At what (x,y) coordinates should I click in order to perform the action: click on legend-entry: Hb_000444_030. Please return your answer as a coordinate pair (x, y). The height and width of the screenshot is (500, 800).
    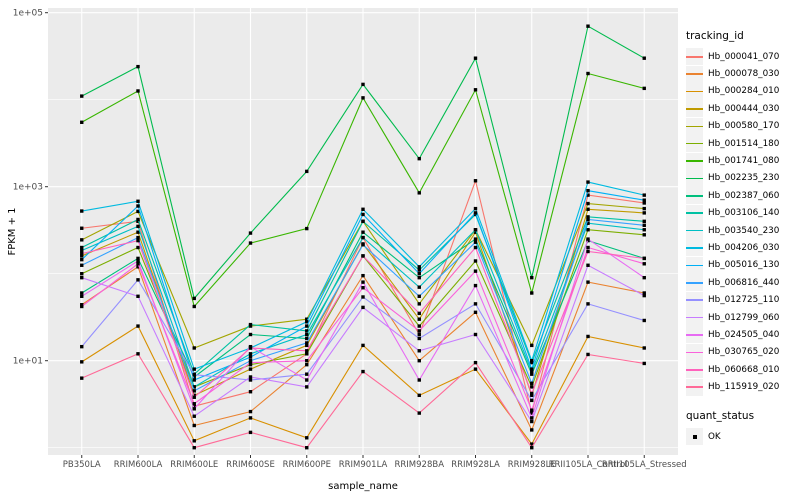
    Looking at the image, I should click on (742, 109).